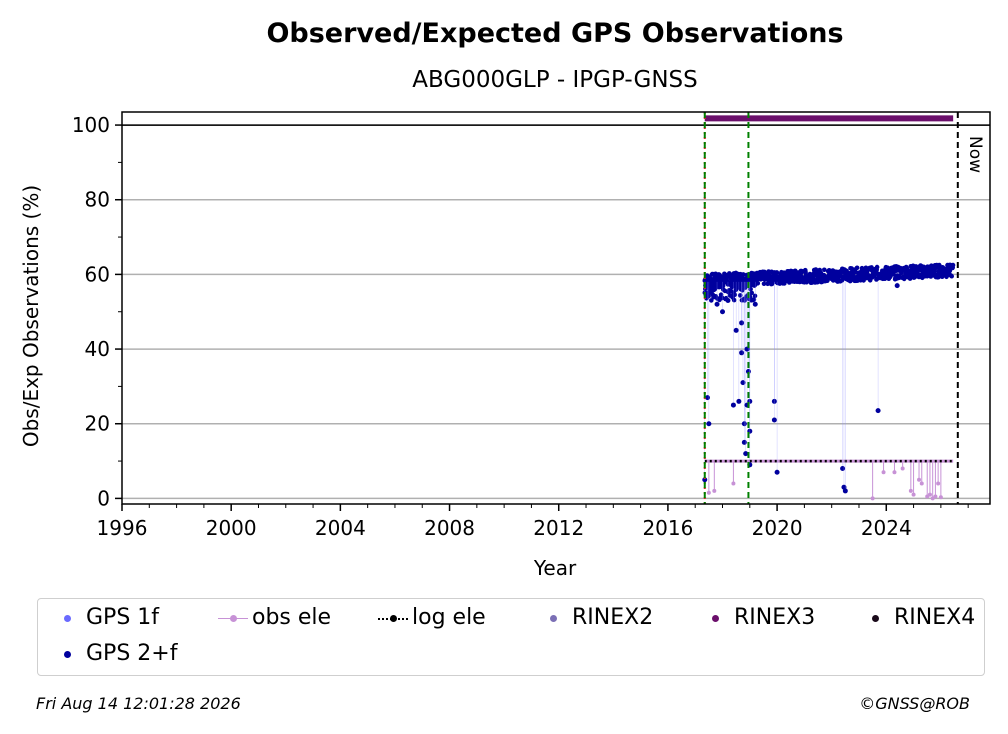  I want to click on legend-item-gps1f: GPS 1f, so click(105, 617).